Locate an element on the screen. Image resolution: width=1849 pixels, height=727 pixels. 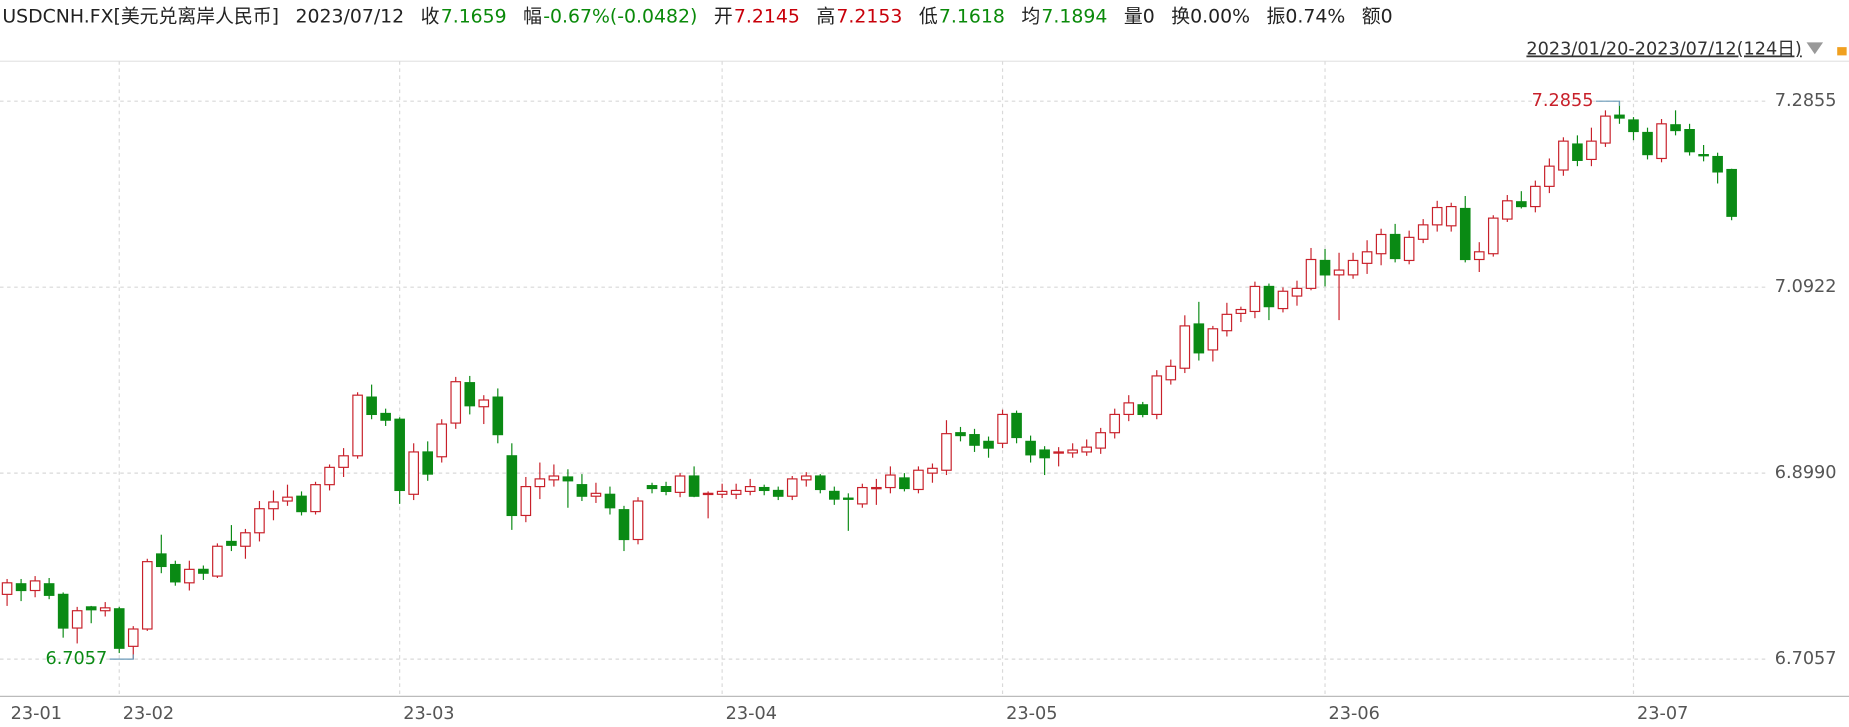
x-tick-label: 23-04 is located at coordinates (751, 714).